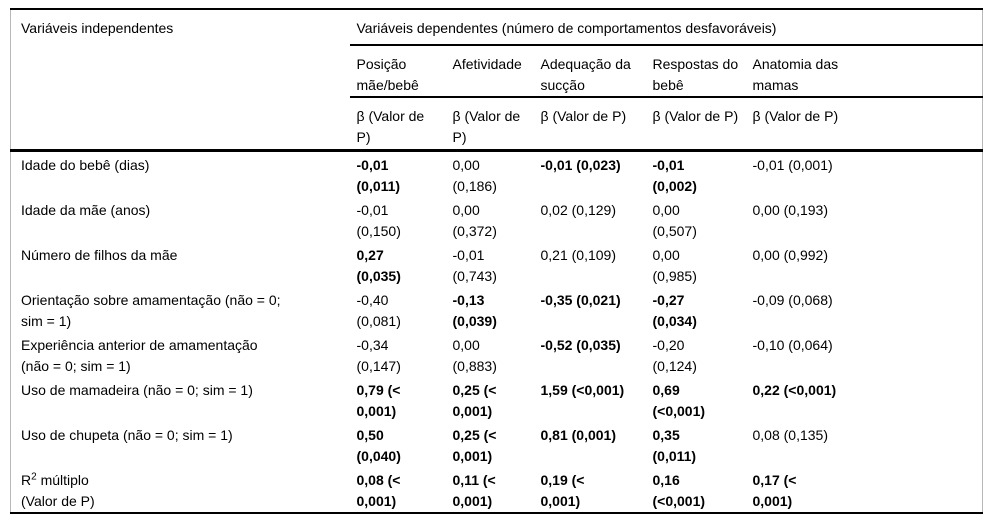 The height and width of the screenshot is (522, 992). Describe the element at coordinates (695, 71) in the screenshot. I see `column-header-respostas-do-bebe: Respostas do bebê` at that location.